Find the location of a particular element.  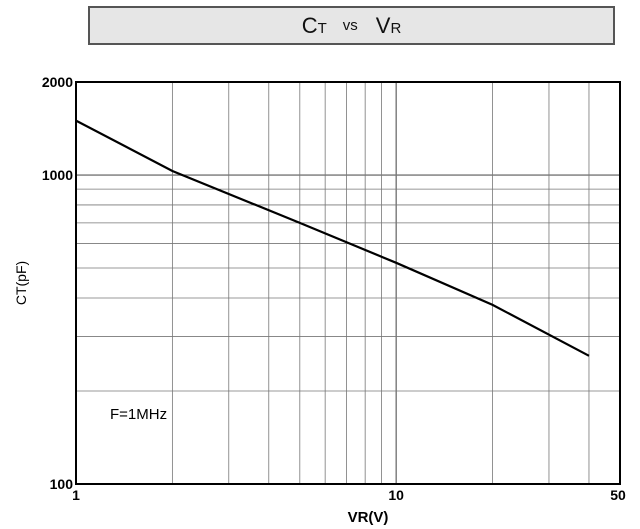

chart-title: CT vs VR is located at coordinates (351, 25).